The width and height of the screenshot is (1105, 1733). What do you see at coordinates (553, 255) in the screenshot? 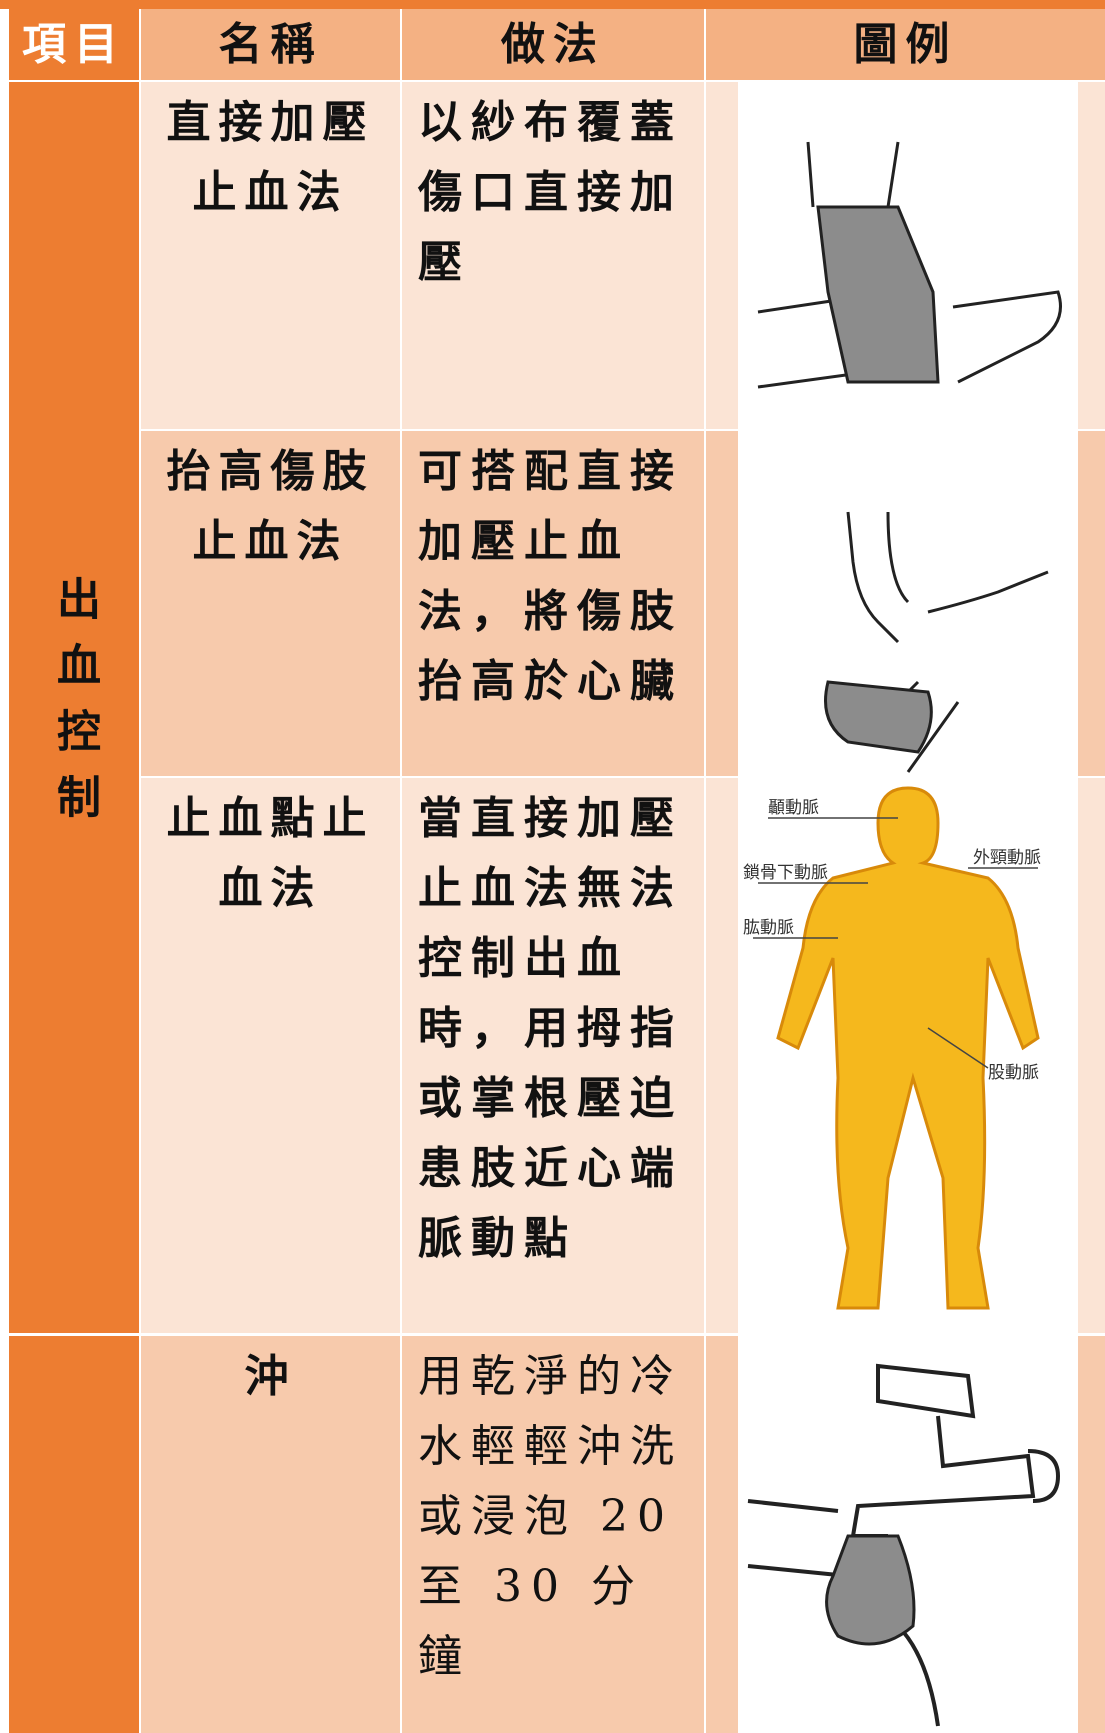
I see `row-method: 以紗布覆蓋傷口直接加壓` at bounding box center [553, 255].